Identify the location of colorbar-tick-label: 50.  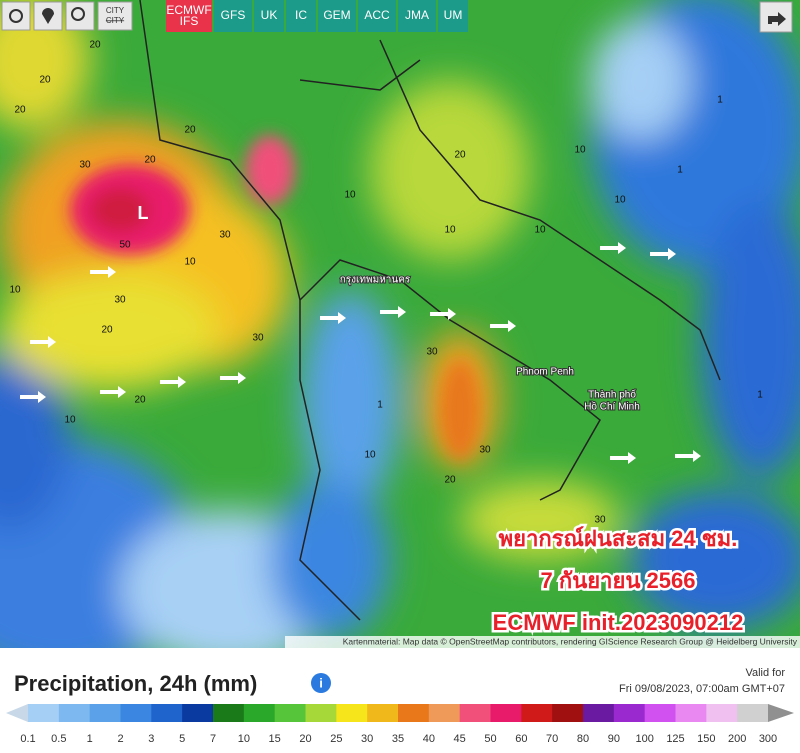
(490, 739).